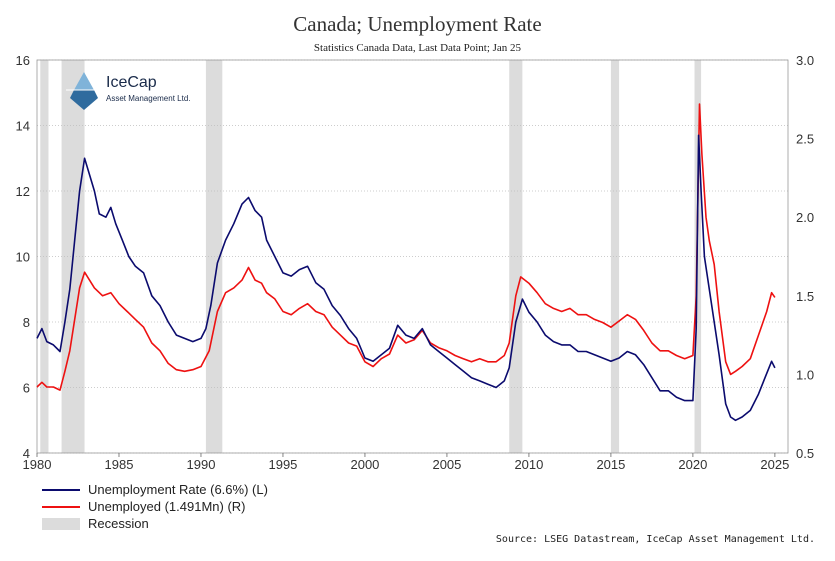 This screenshot has height=561, width=835. What do you see at coordinates (23, 60) in the screenshot?
I see `y-left-tick-label-6: 16` at bounding box center [23, 60].